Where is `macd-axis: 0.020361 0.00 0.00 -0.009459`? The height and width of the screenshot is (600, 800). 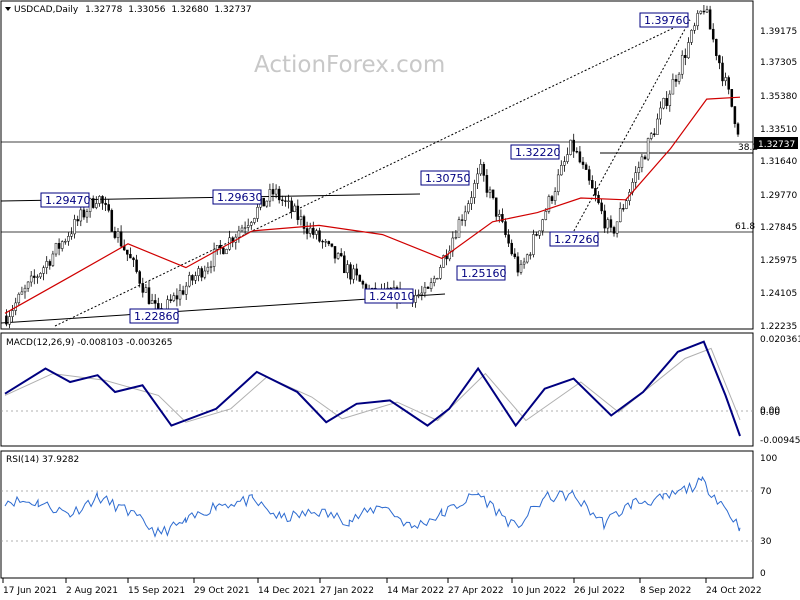
macd-axis: 0.020361 0.00 0.00 -0.009459 is located at coordinates (780, 390).